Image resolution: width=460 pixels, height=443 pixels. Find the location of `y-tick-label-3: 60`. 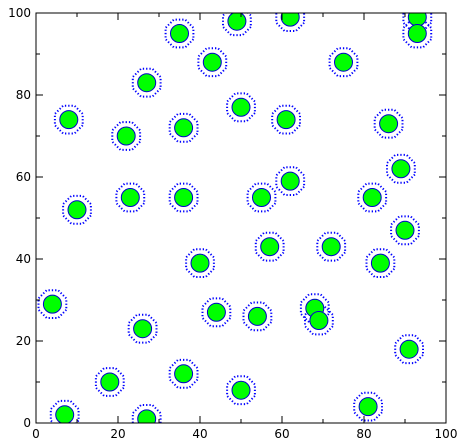

y-tick-label-3: 60 is located at coordinates (23, 177).